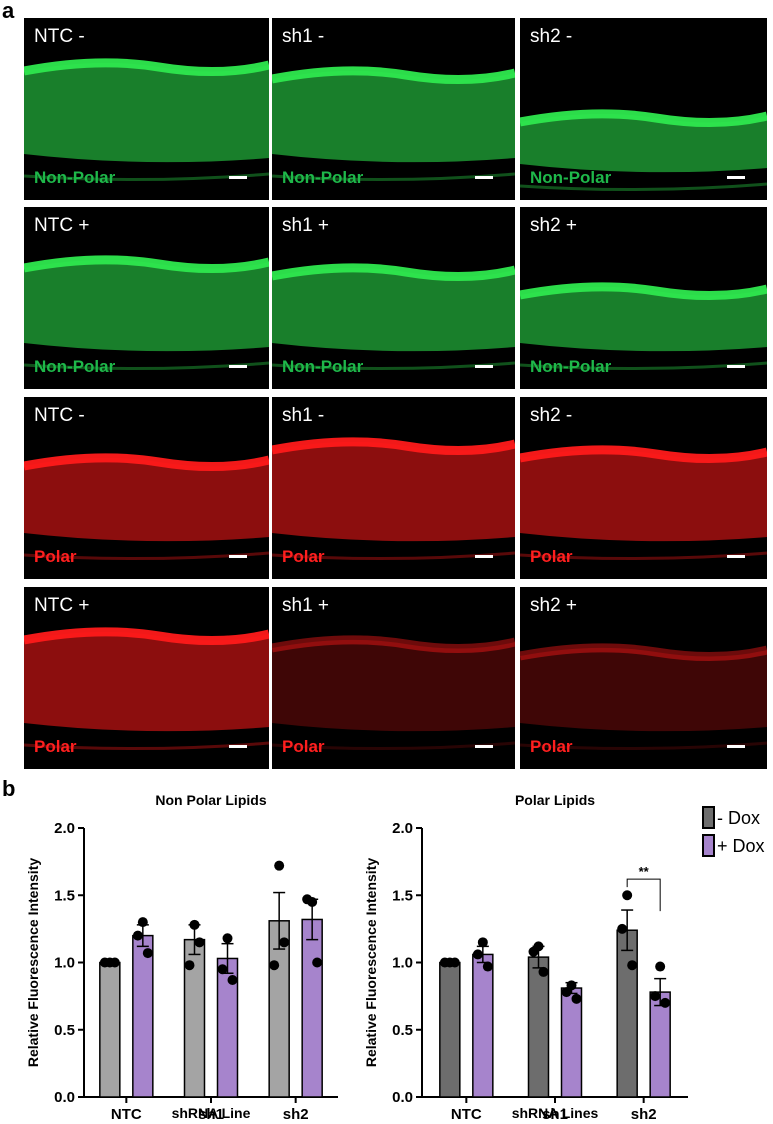 The image size is (773, 1124). Describe the element at coordinates (555, 800) in the screenshot. I see `chart-title: Polar Lipids` at that location.